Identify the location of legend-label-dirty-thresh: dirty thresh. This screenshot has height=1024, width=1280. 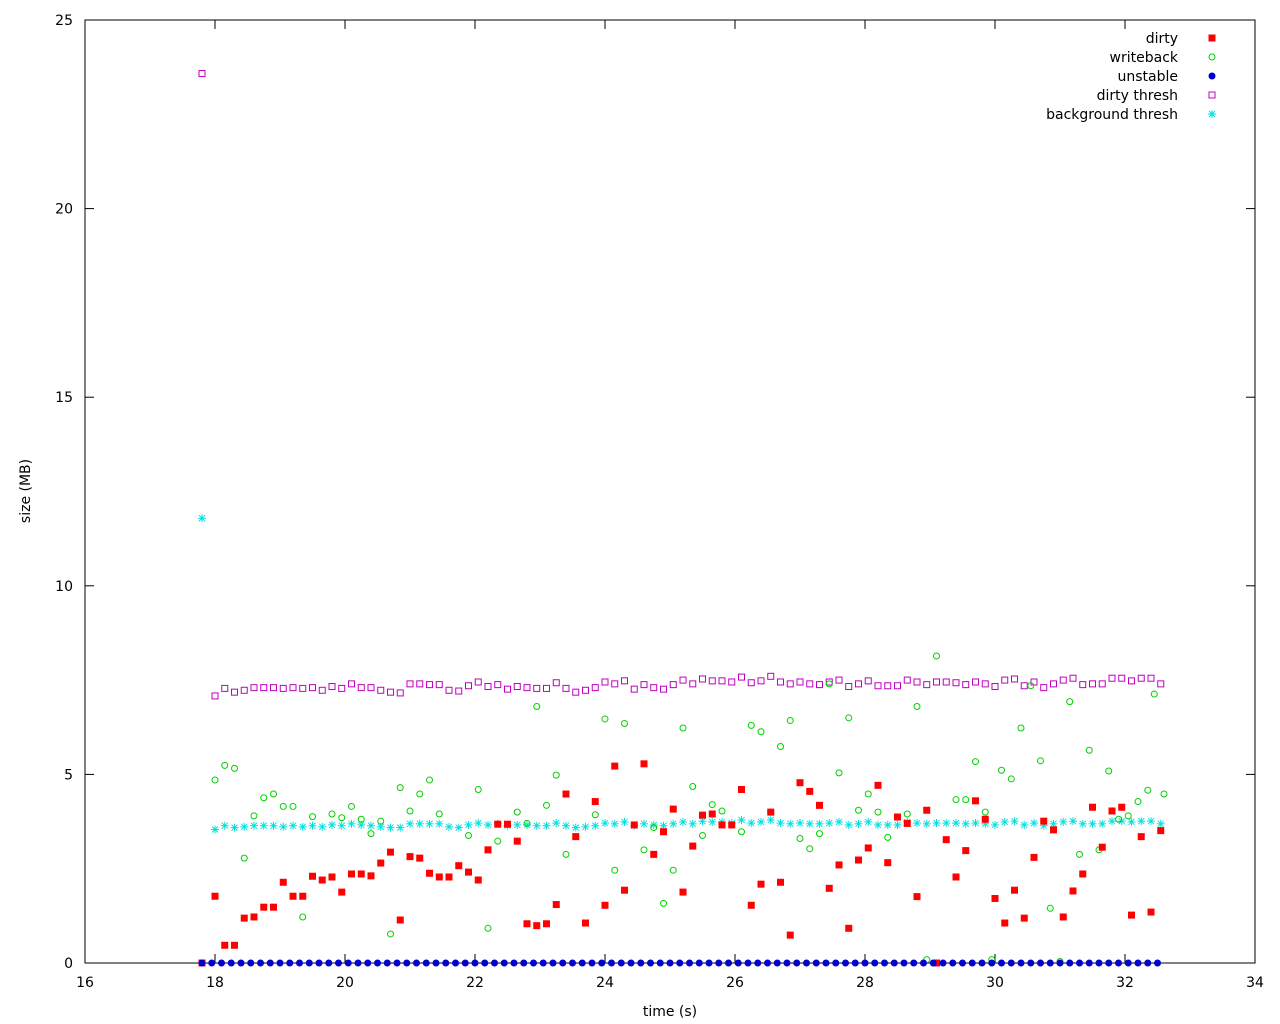
(1137, 96).